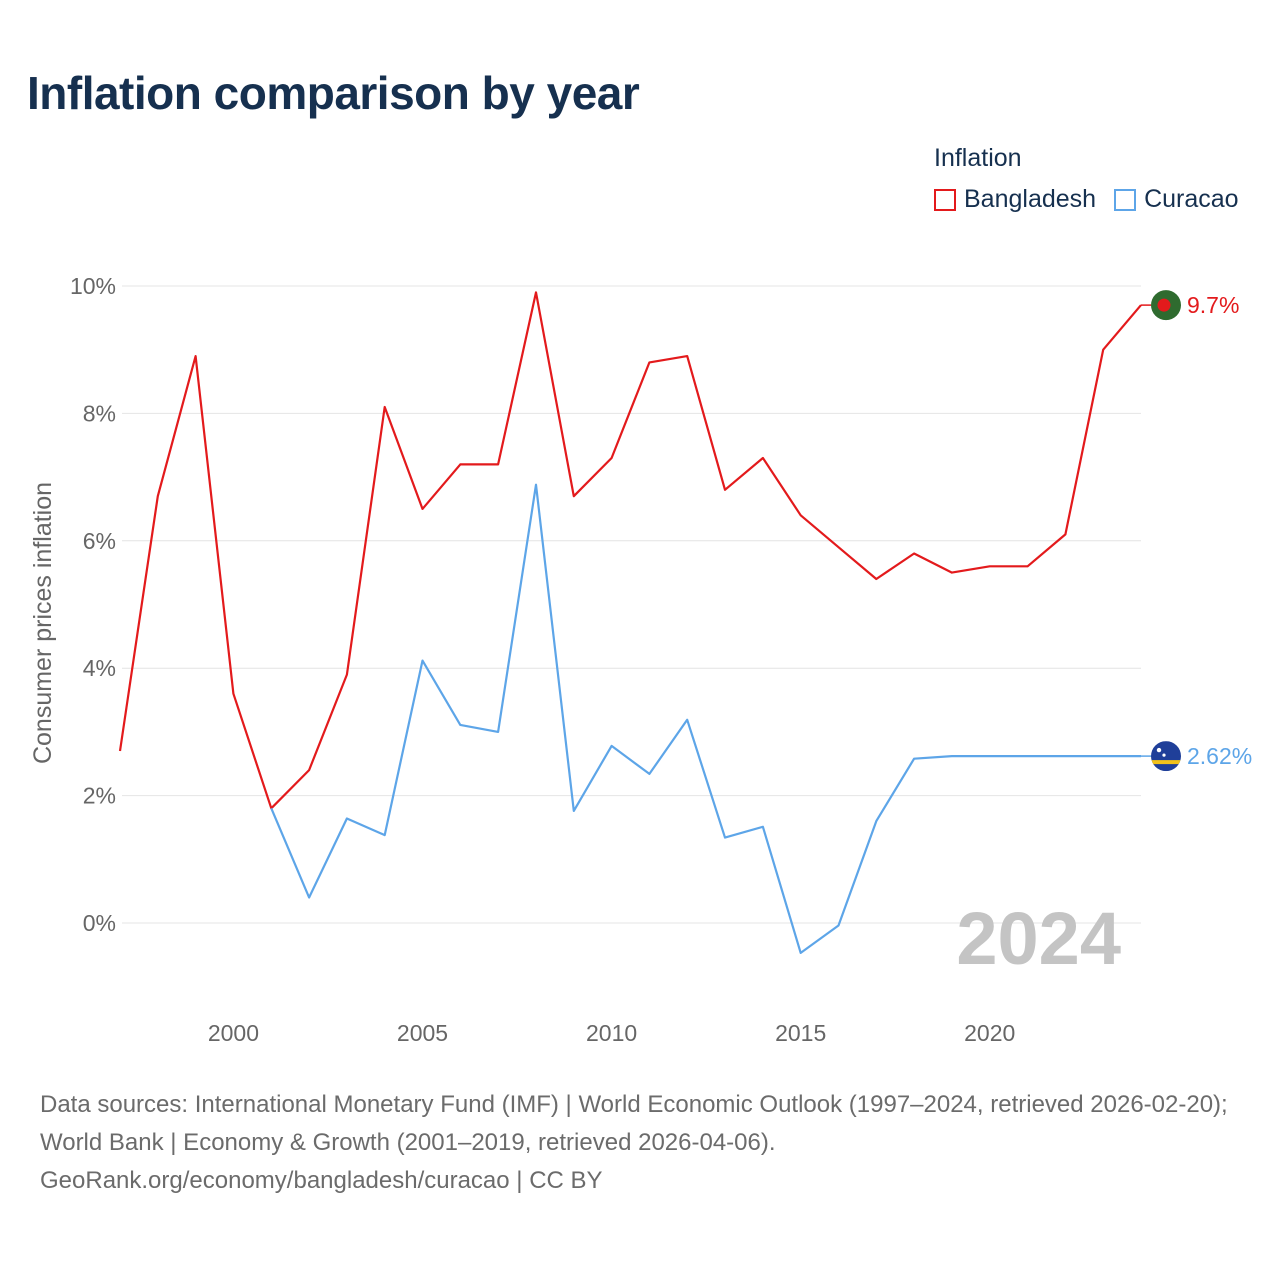 The height and width of the screenshot is (1280, 1280). Describe the element at coordinates (99, 923) in the screenshot. I see `y-tick-label-0: 0%` at that location.